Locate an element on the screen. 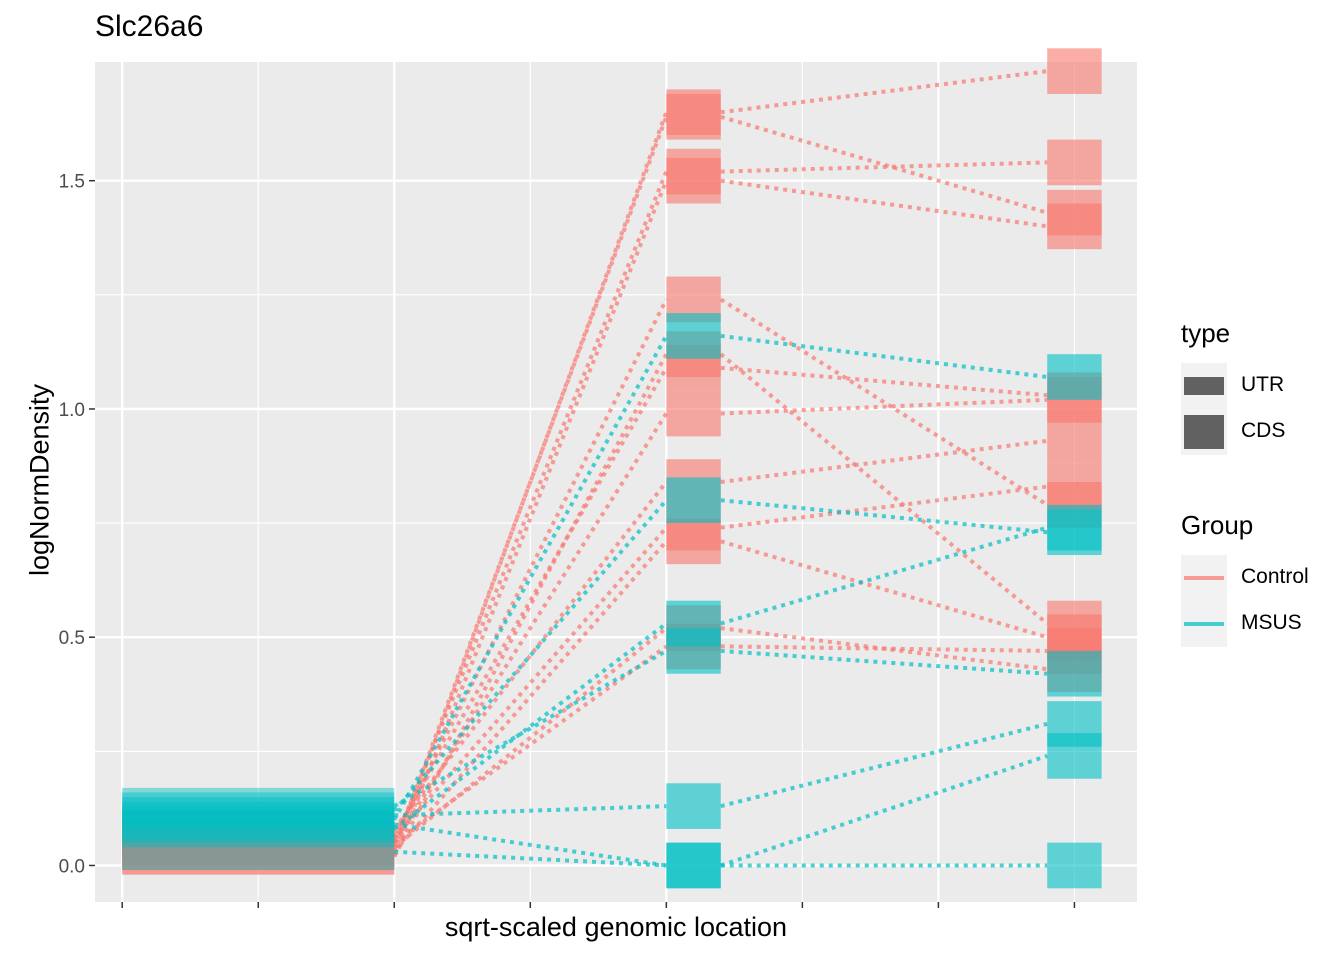 This screenshot has width=1344, height=960. legend-label-control: Control is located at coordinates (1275, 576).